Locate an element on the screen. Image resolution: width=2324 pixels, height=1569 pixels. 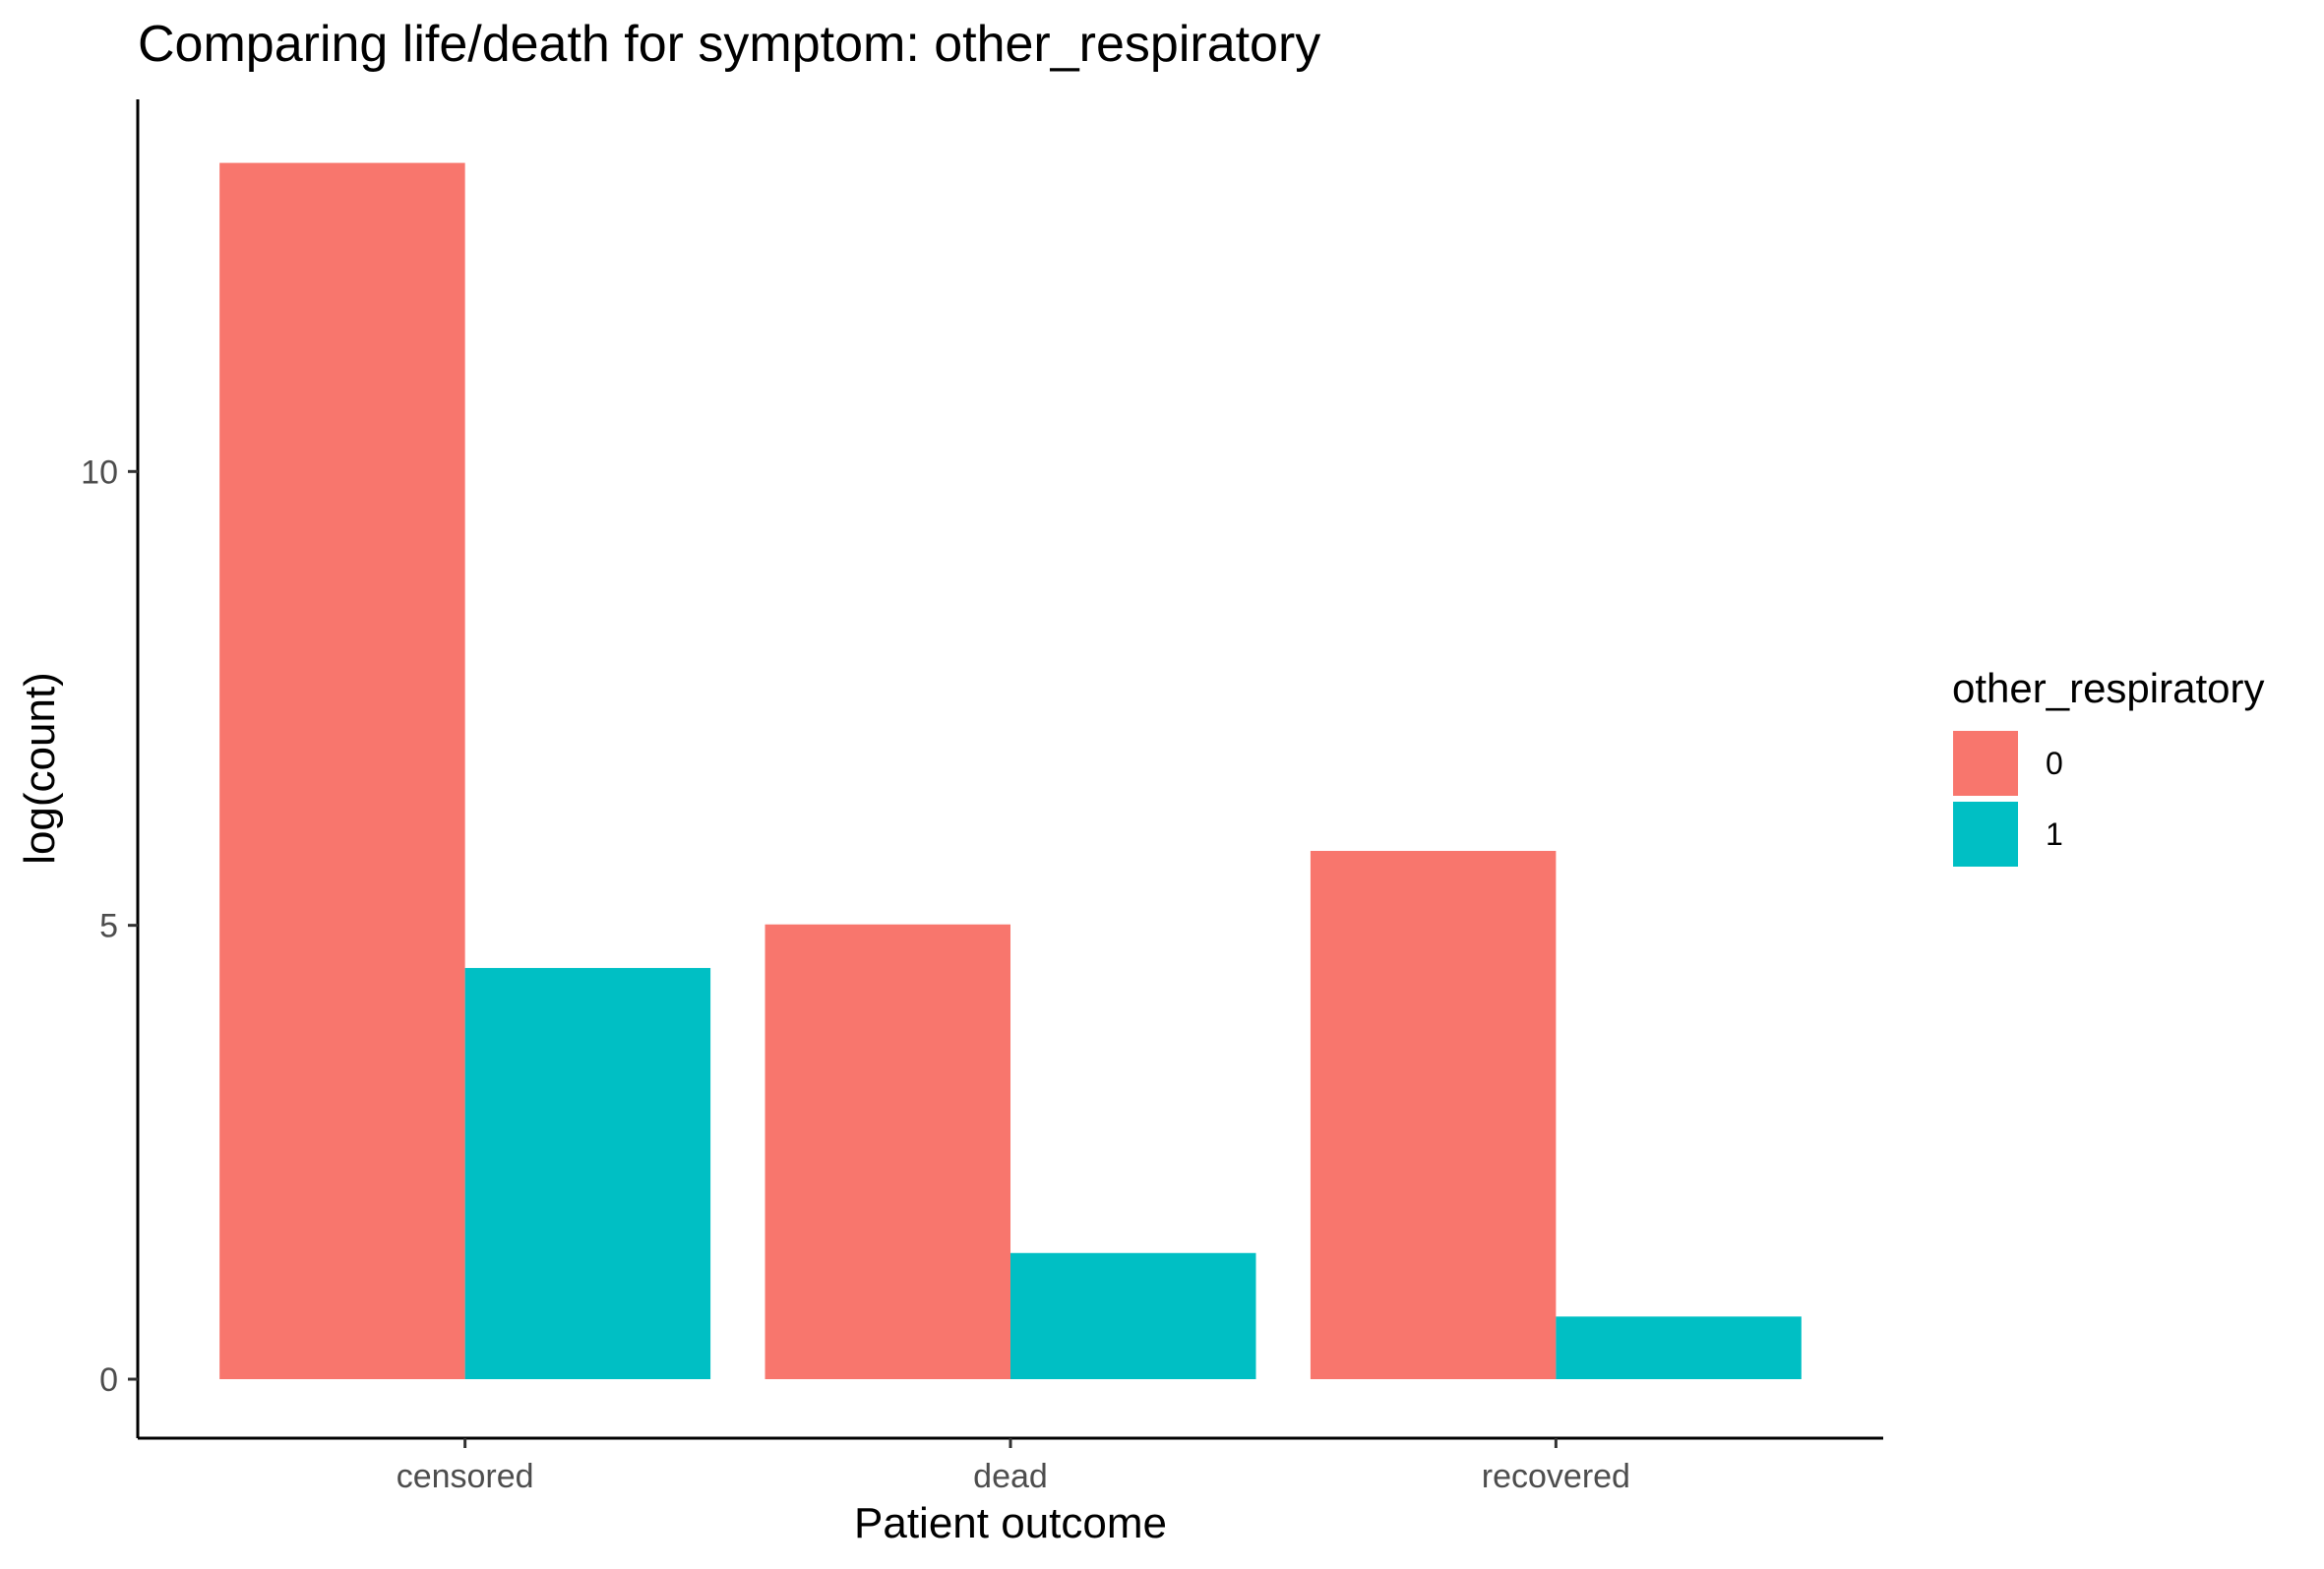
x-tick-label: dead is located at coordinates (1010, 1477).